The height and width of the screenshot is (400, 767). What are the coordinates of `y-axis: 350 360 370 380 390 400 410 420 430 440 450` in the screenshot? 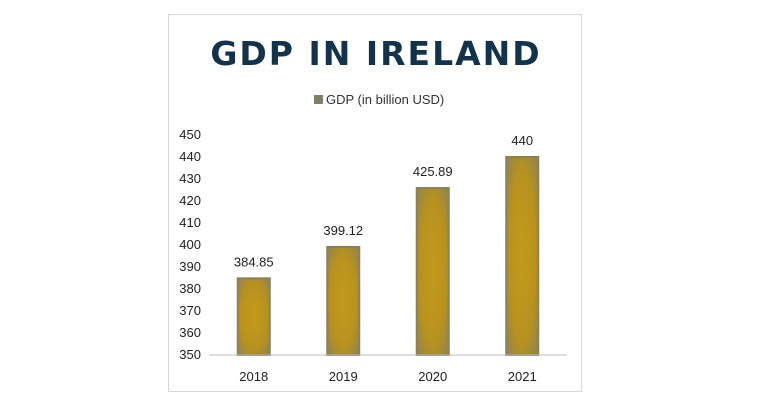 It's located at (190, 244).